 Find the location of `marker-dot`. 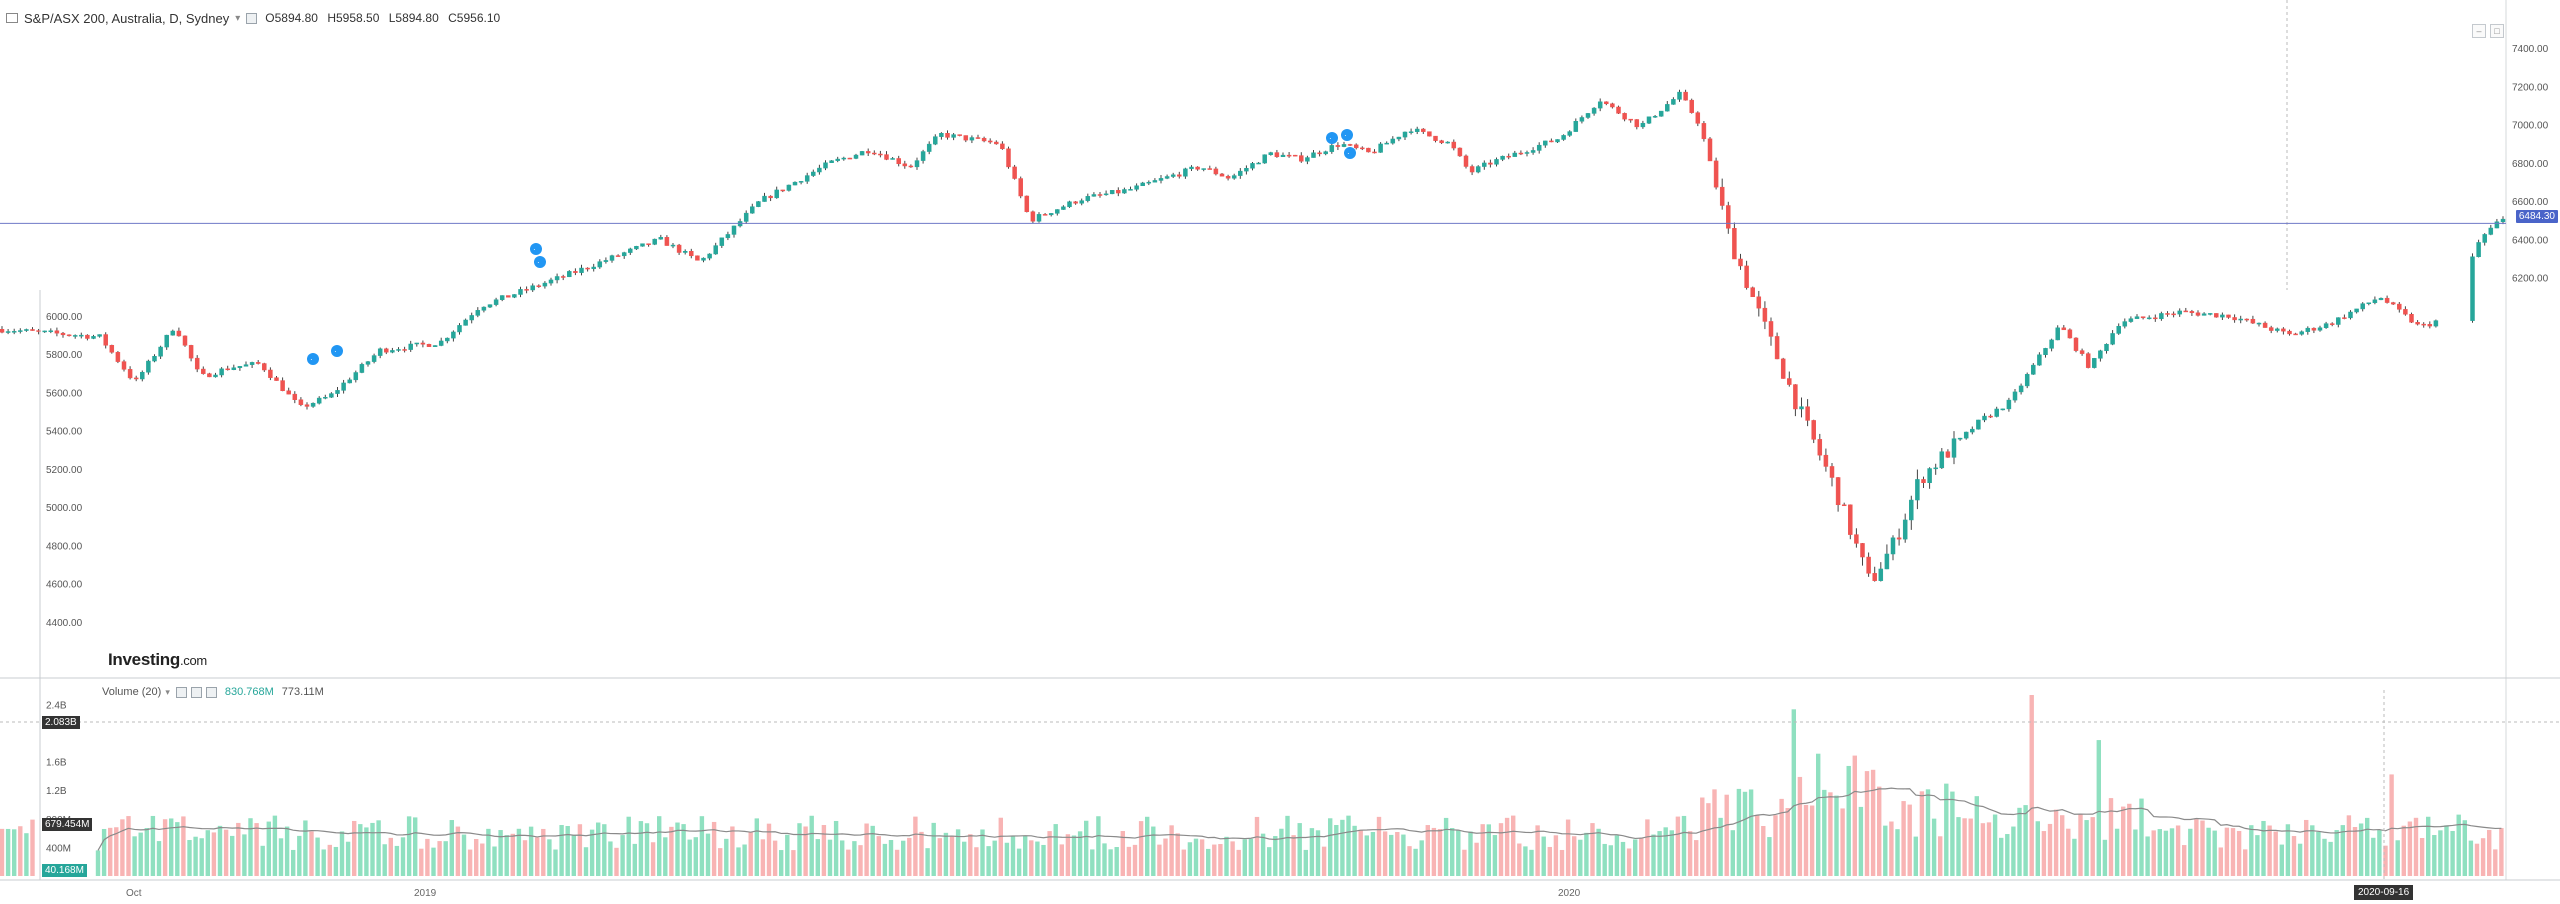

marker-dot is located at coordinates (536, 249).